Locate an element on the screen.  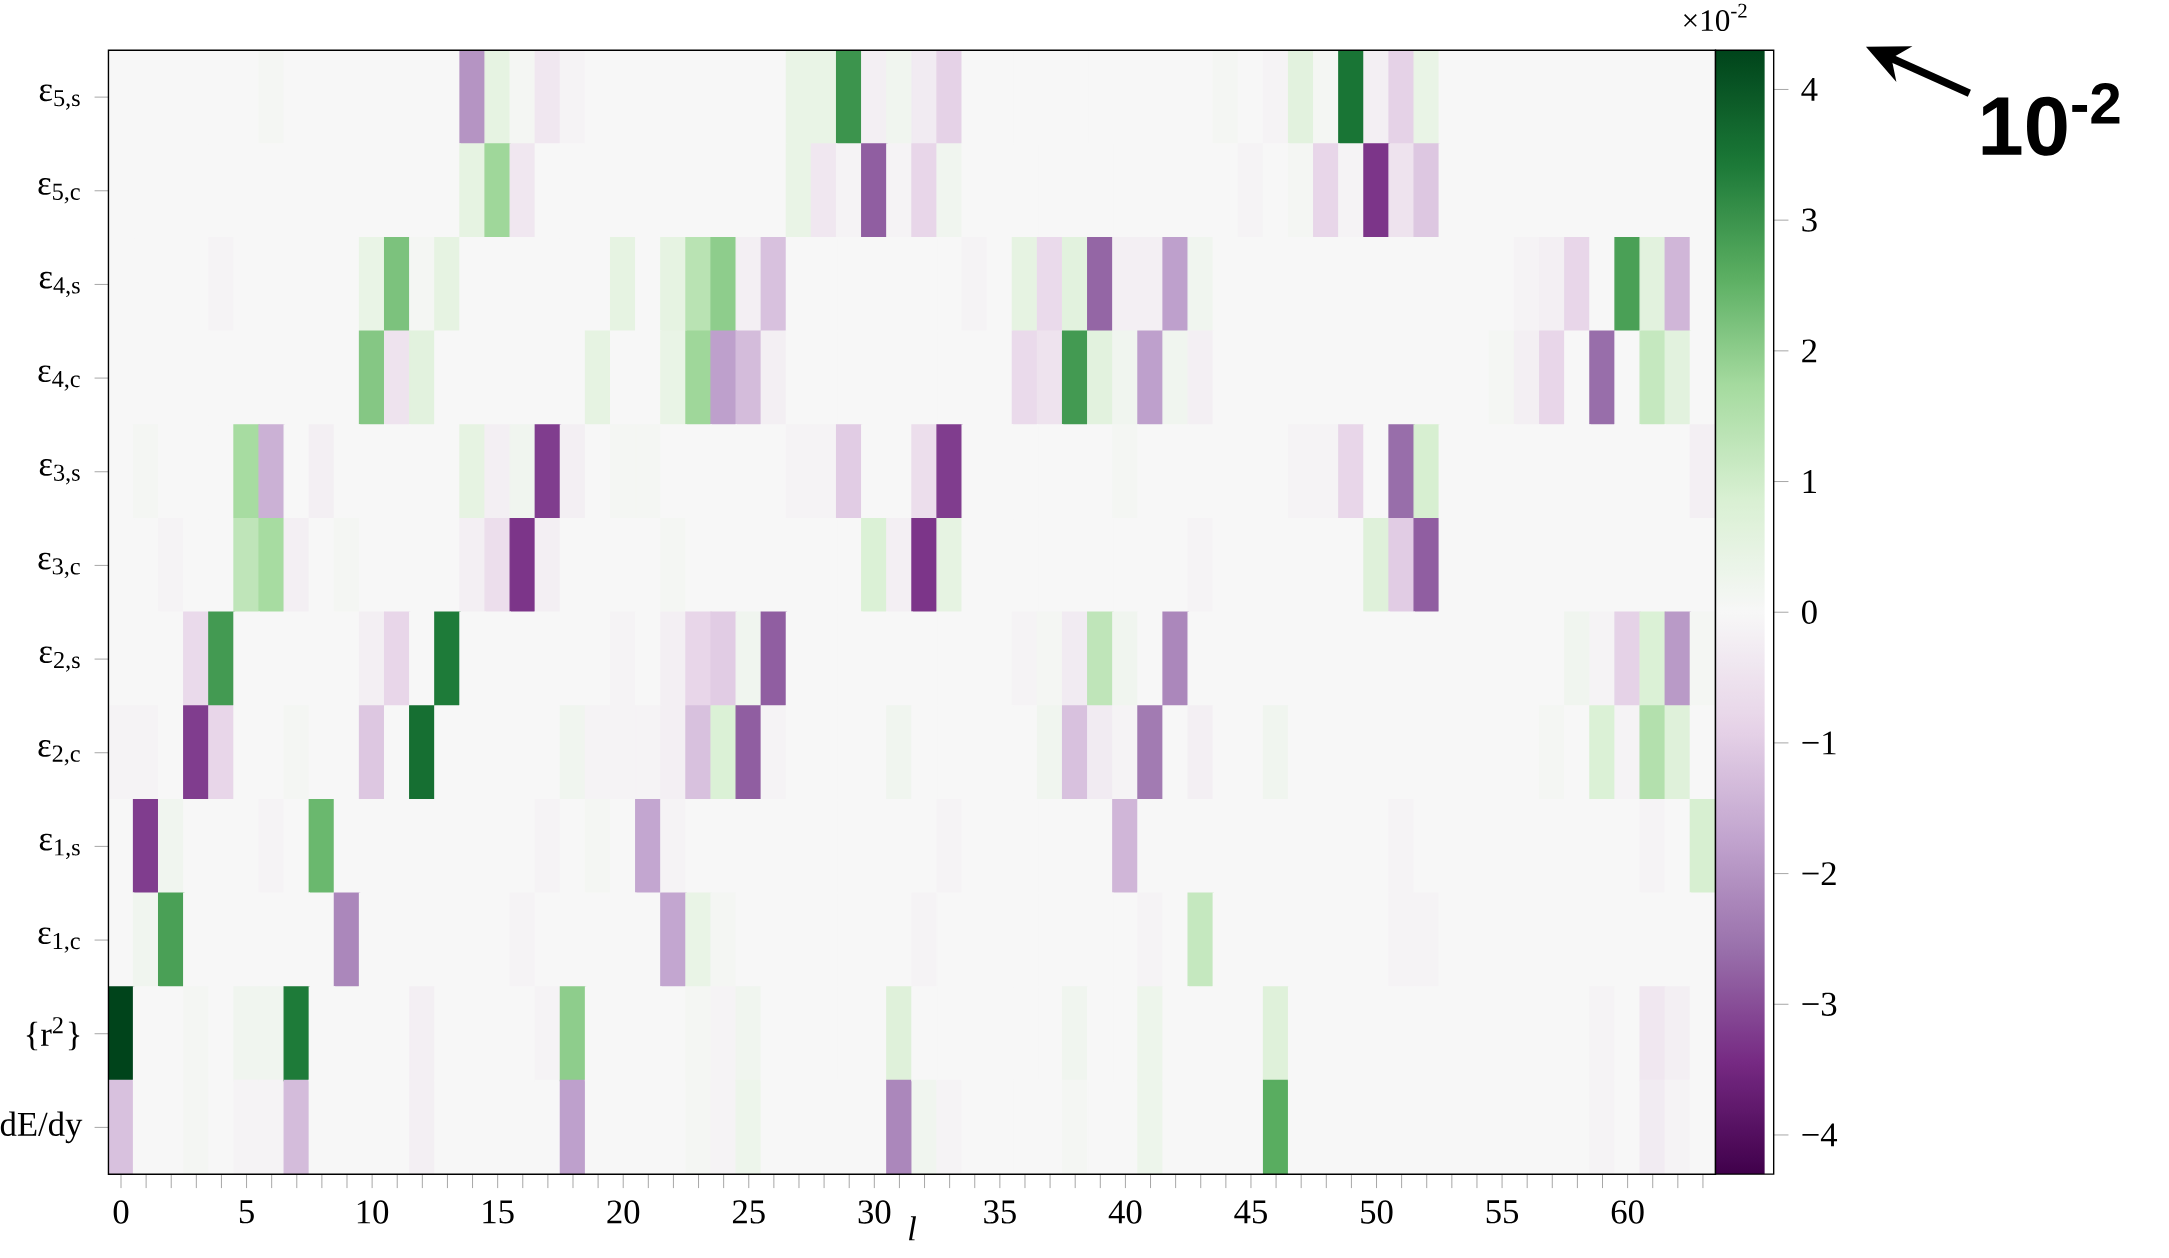
color-bar-label: 0 is located at coordinates (1809, 612).